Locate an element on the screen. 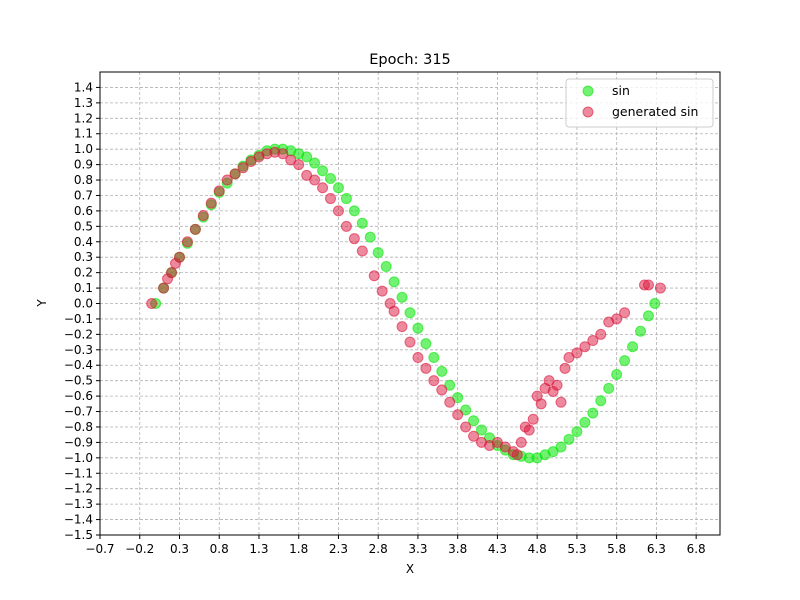 This screenshot has height=600, width=800. y-tick-label: 1.2 is located at coordinates (83, 118).